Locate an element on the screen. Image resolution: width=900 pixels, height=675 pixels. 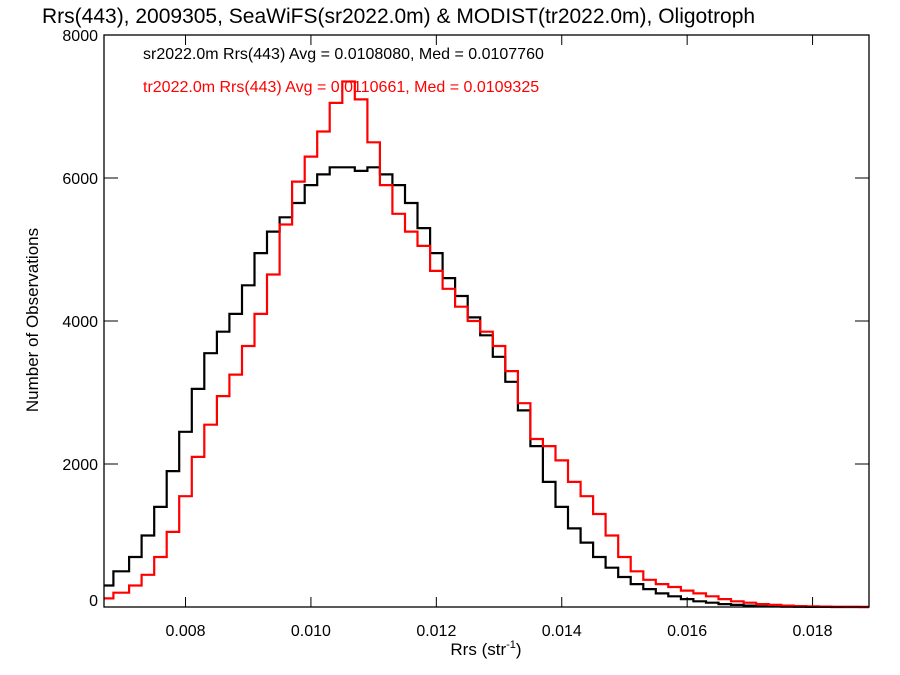
x-tick-label: 0.018 is located at coordinates (813, 631).